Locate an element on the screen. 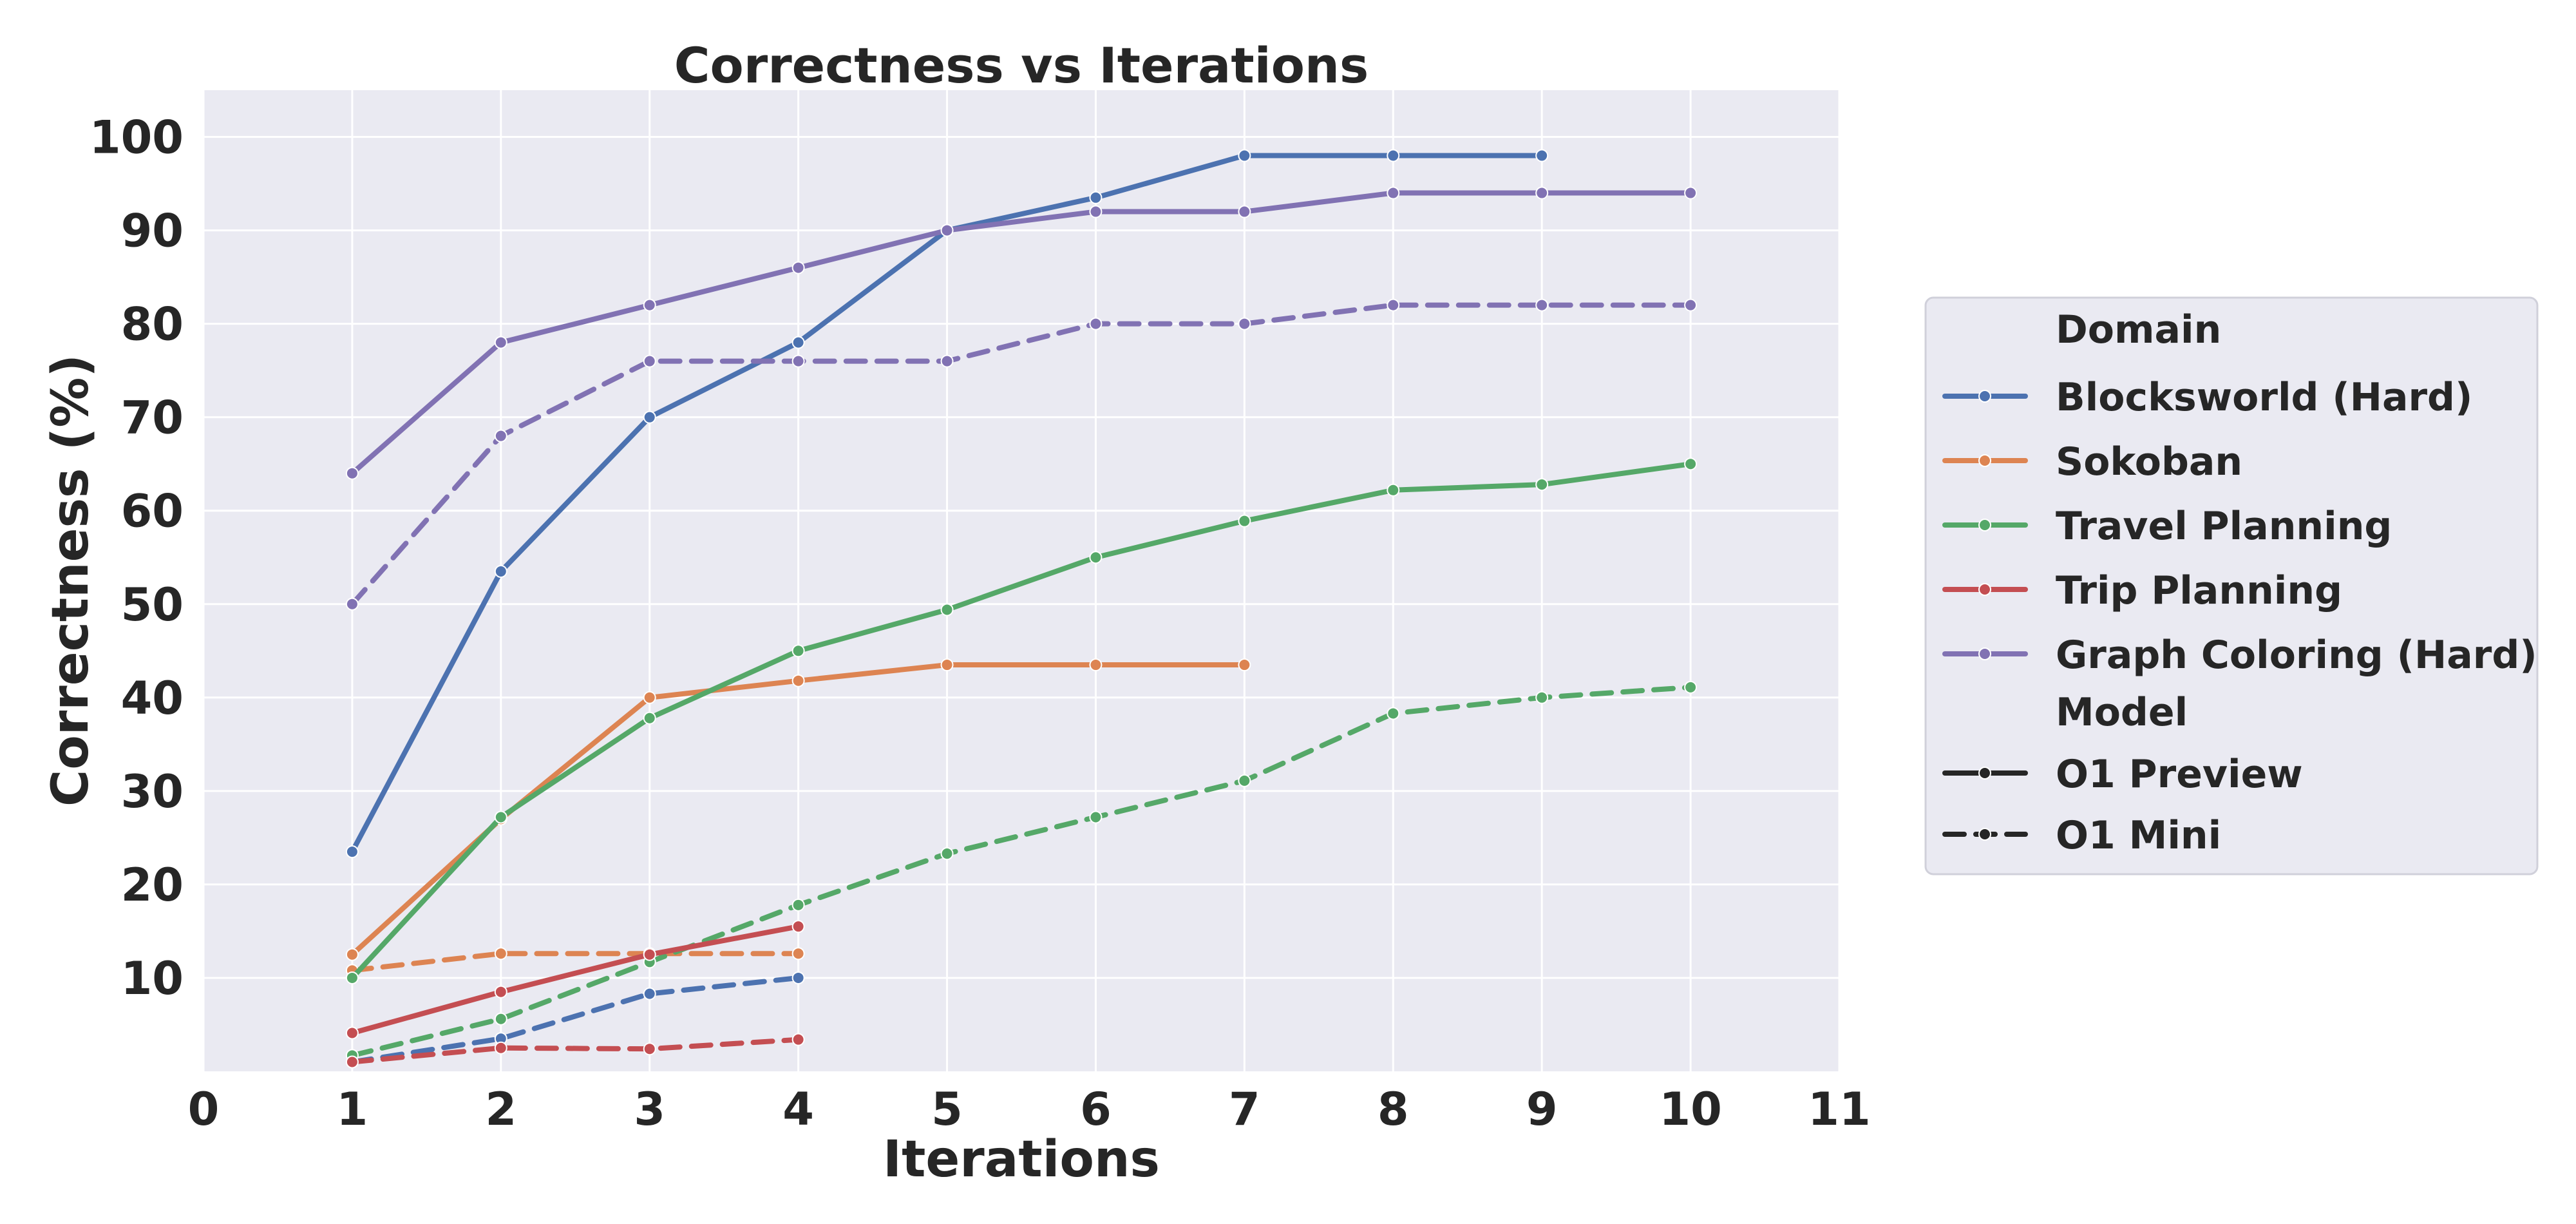 This screenshot has width=2576, height=1224. y-tick-label: 80 is located at coordinates (152, 324).